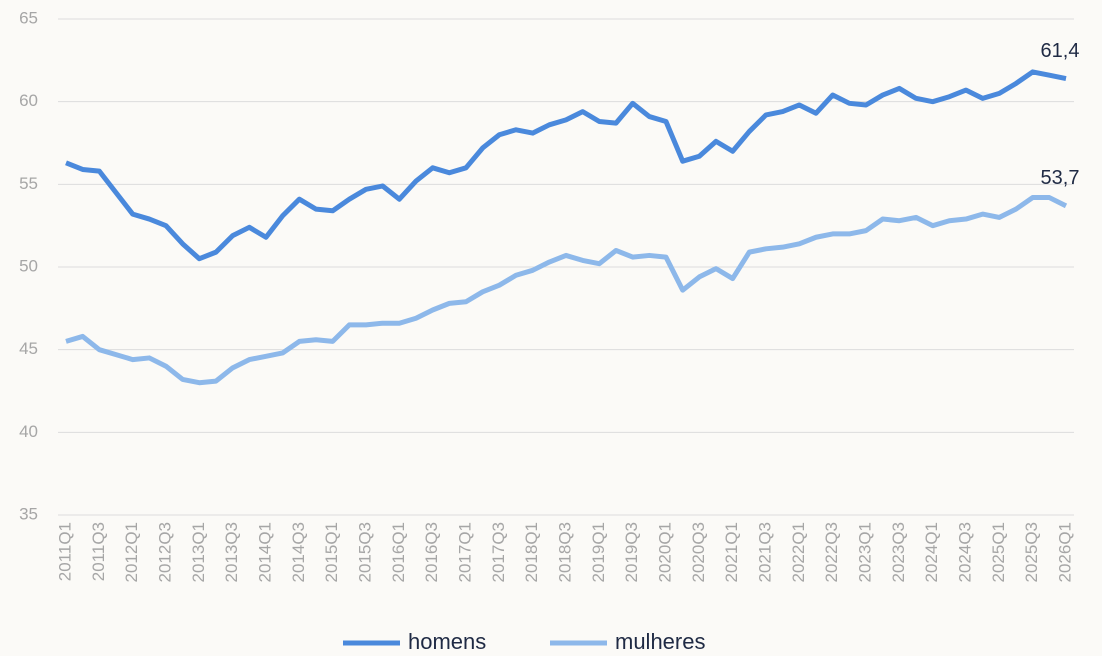 Image resolution: width=1102 pixels, height=656 pixels. Describe the element at coordinates (231, 552) in the screenshot. I see `x-tick-label: 2013Q3` at that location.